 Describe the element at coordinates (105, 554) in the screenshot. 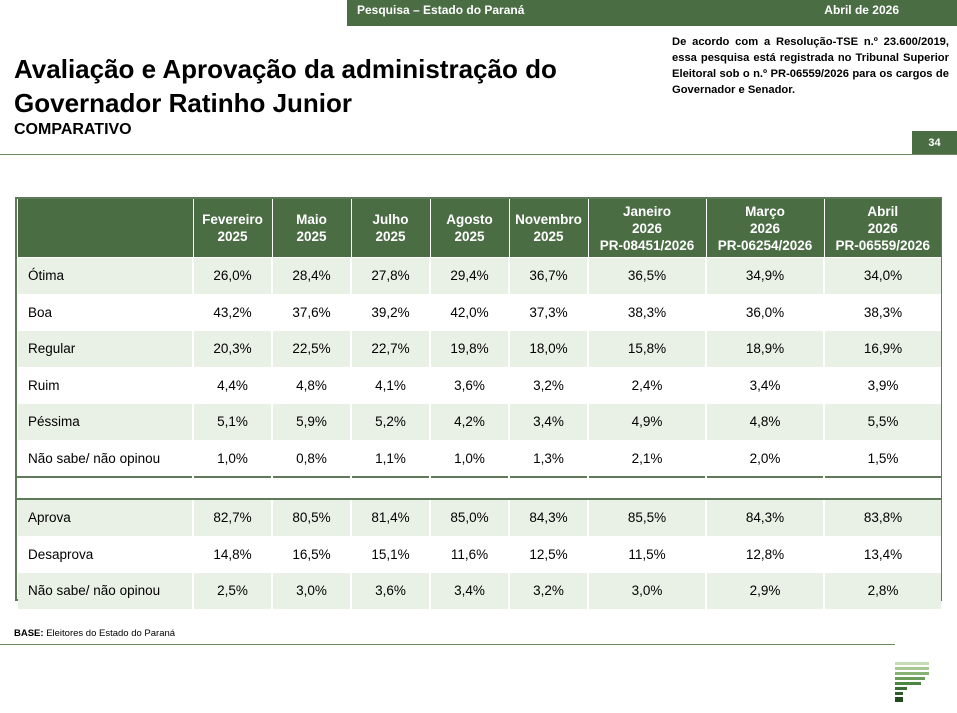

I see `row-label: Desaprova` at that location.